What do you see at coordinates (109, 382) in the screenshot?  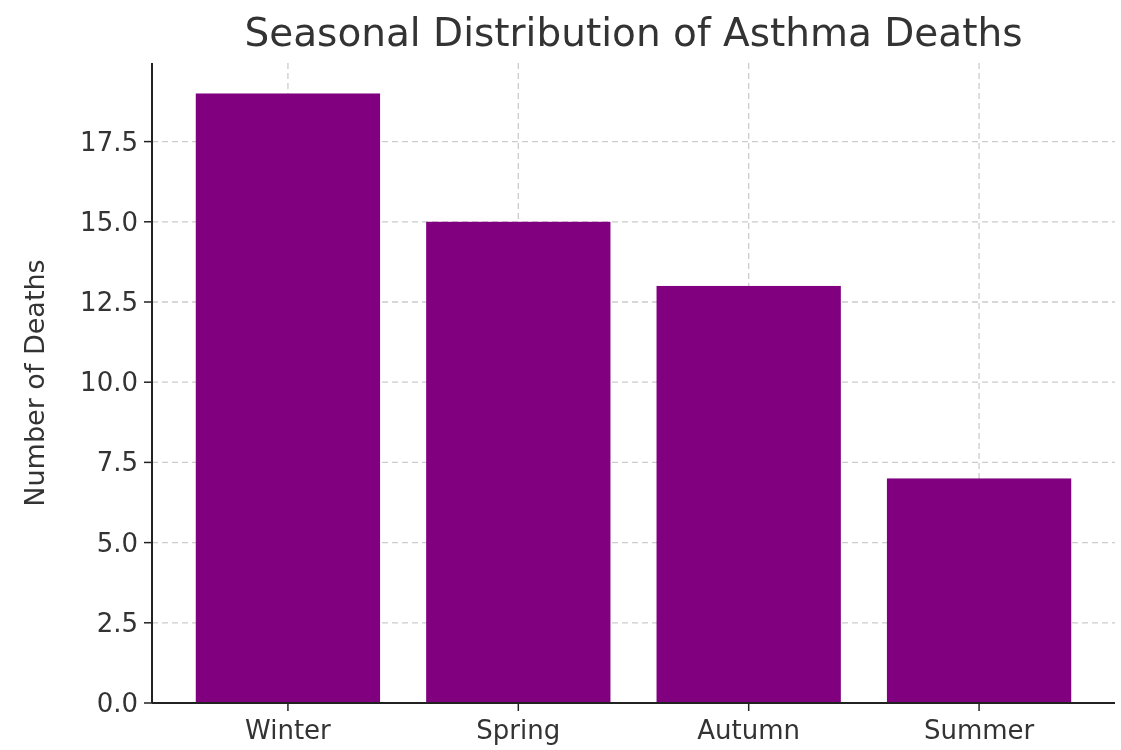 I see `y-tick-label: 10.0` at bounding box center [109, 382].